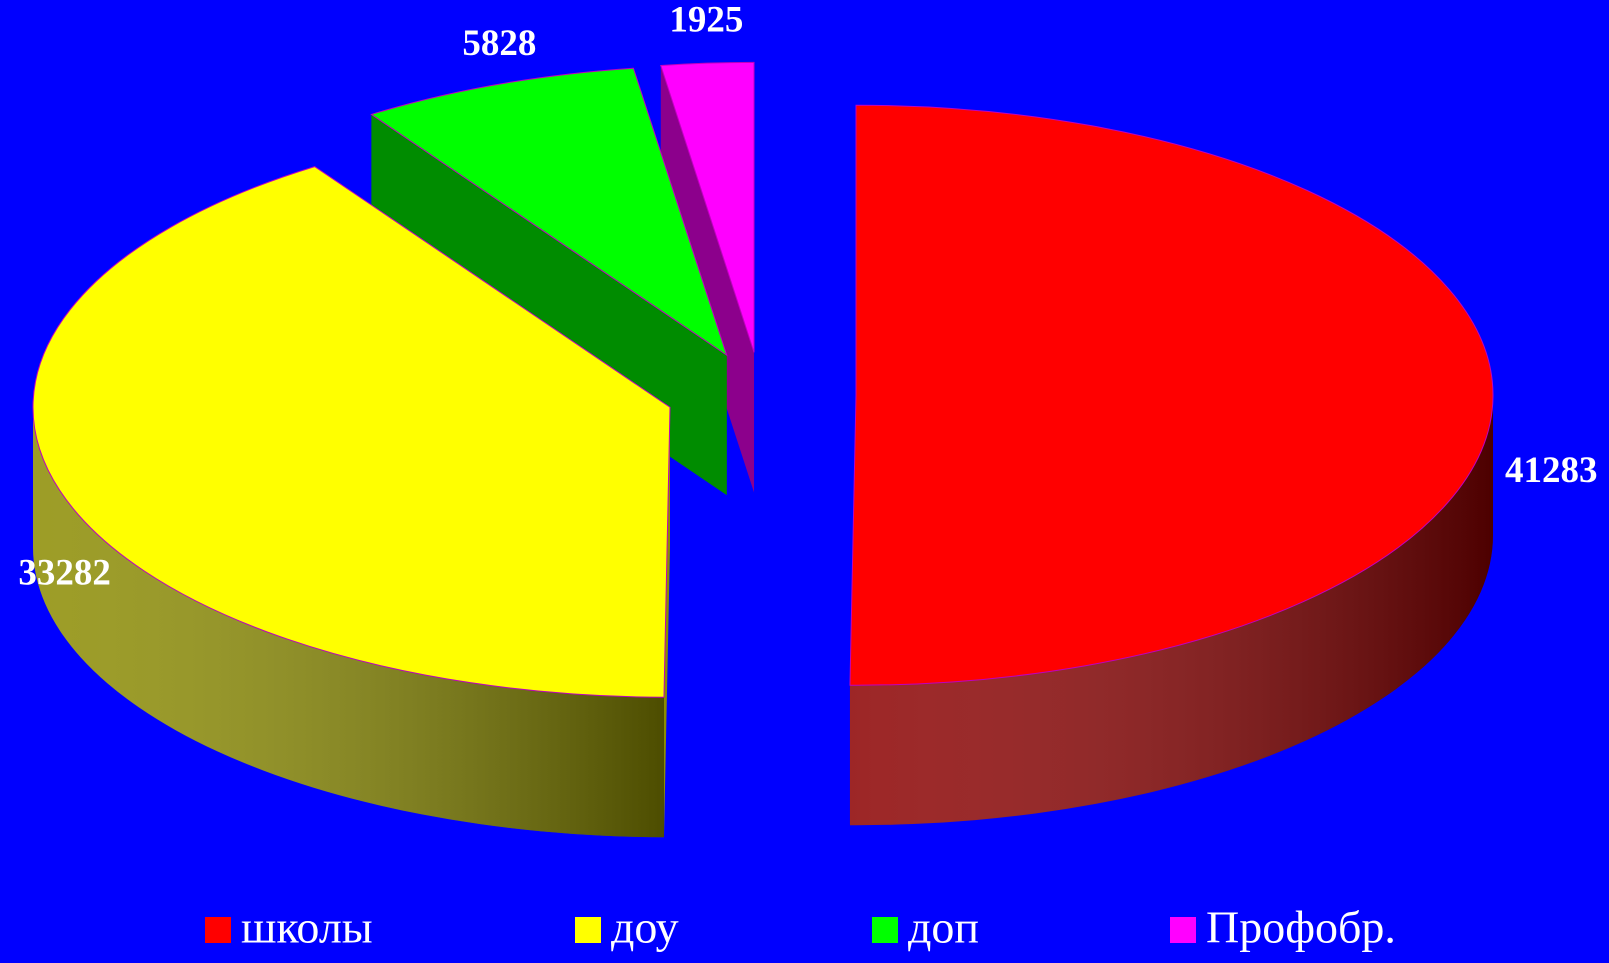  What do you see at coordinates (645, 927) in the screenshot?
I see `legend-label: доу` at bounding box center [645, 927].